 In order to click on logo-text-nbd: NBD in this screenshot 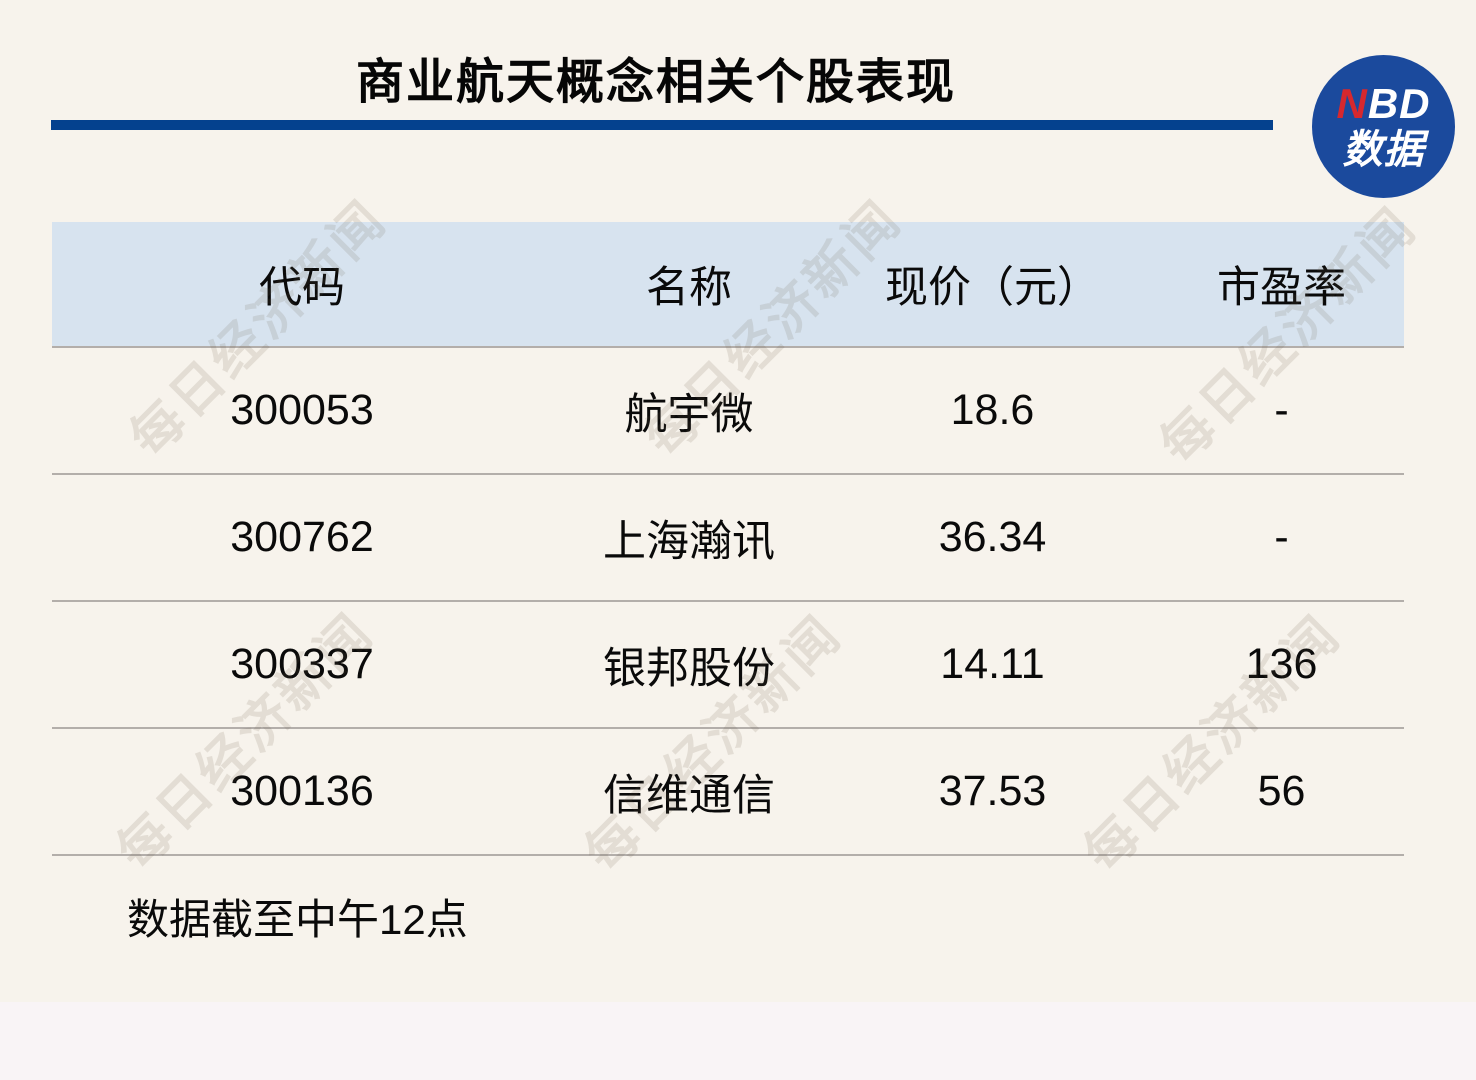, I will do `click(1383, 104)`.